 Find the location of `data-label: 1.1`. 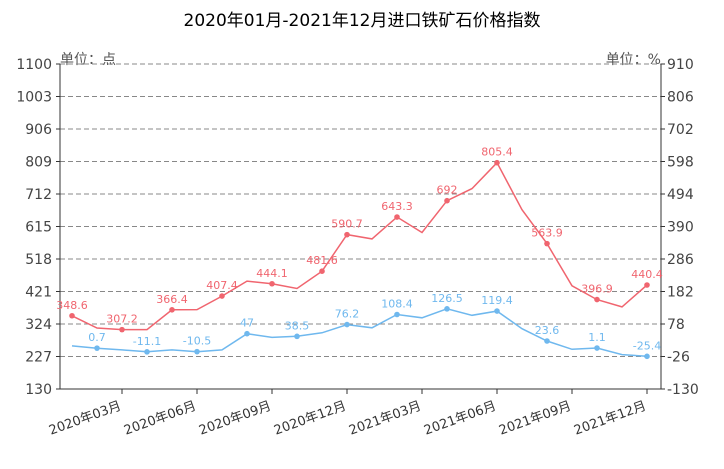

data-label: 1.1 is located at coordinates (597, 337).